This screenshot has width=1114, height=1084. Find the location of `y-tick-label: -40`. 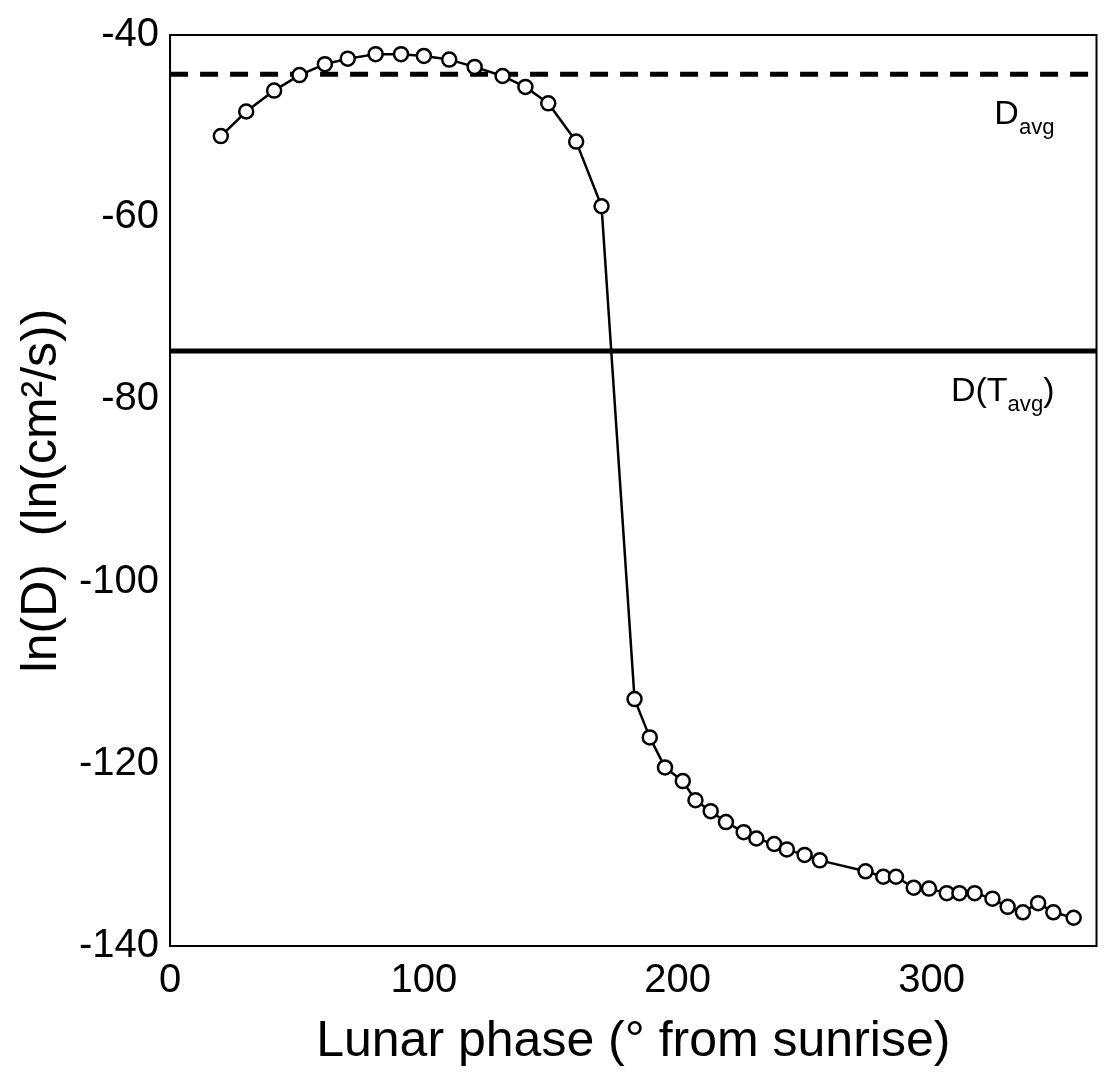

y-tick-label: -40 is located at coordinates (130, 32).